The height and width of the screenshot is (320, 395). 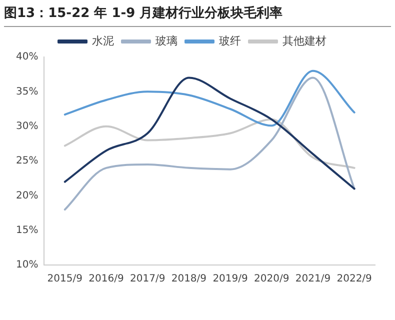 What do you see at coordinates (304, 41) in the screenshot?
I see `legend-label: 其他建材` at bounding box center [304, 41].